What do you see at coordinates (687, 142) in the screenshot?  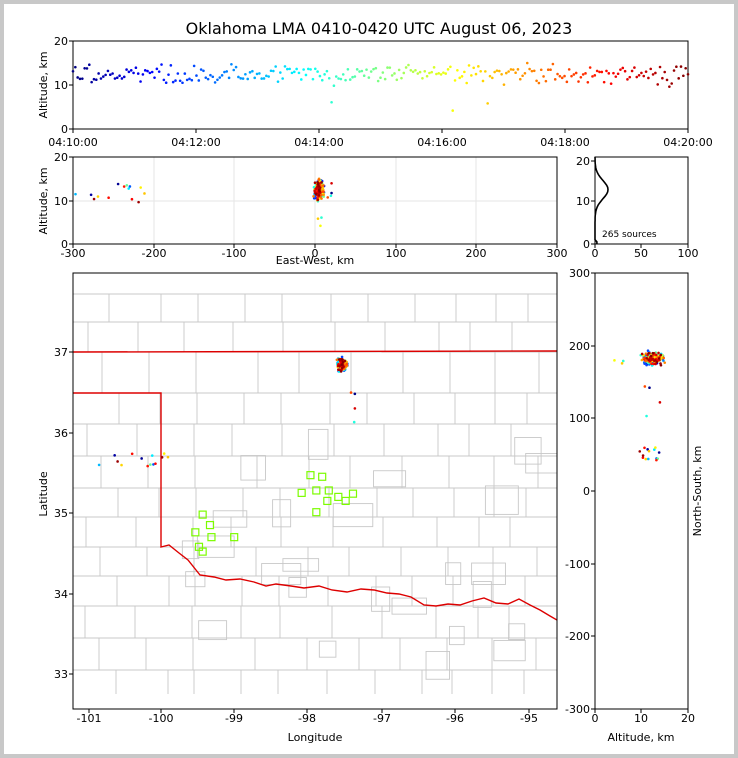 I see `time-height-xtick: 04:20:00` at bounding box center [687, 142].